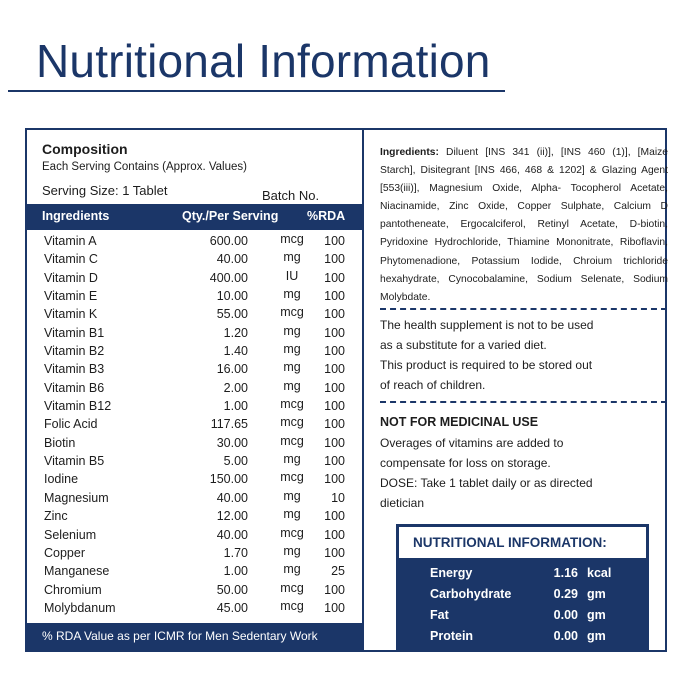 The width and height of the screenshot is (690, 700). I want to click on ingredient-quantity: 2.00, so click(235, 387).